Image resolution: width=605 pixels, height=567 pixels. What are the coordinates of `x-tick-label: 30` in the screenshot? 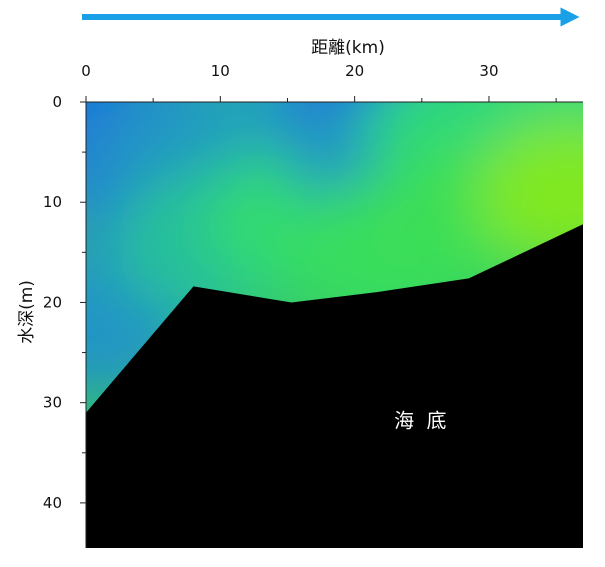 It's located at (488, 71).